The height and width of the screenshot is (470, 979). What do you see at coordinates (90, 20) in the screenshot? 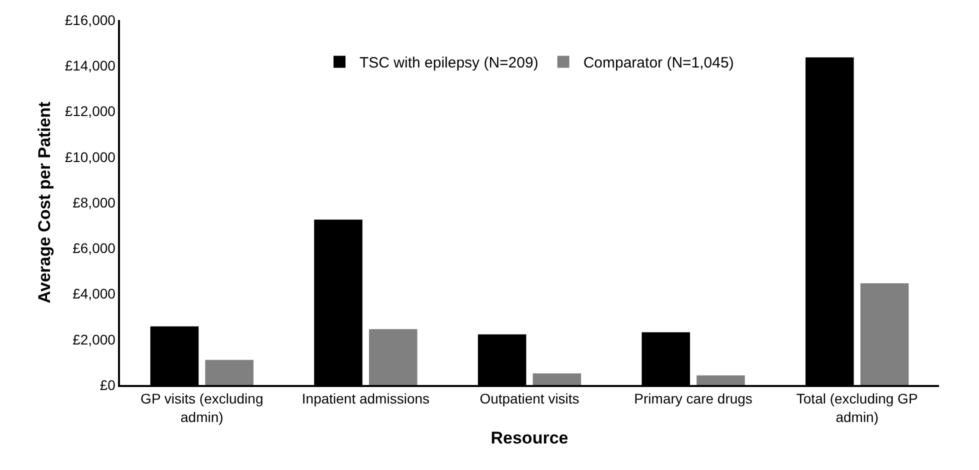
I see `y-tick-label: £16,000` at bounding box center [90, 20].